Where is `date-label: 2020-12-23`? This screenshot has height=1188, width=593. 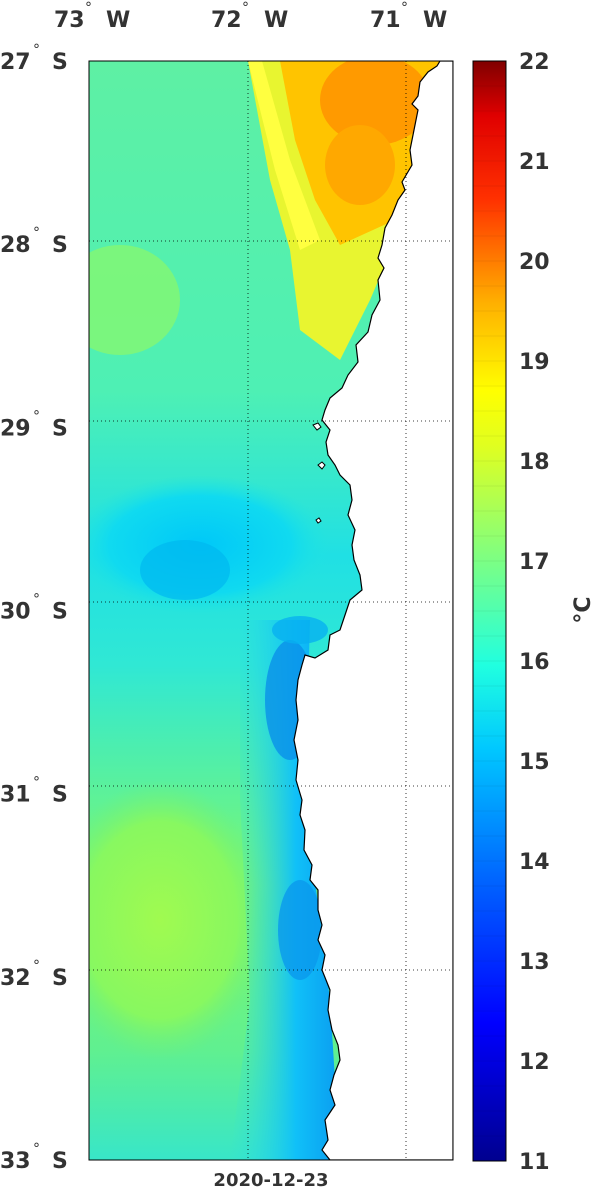
date-label: 2020-12-23 is located at coordinates (270, 1179).